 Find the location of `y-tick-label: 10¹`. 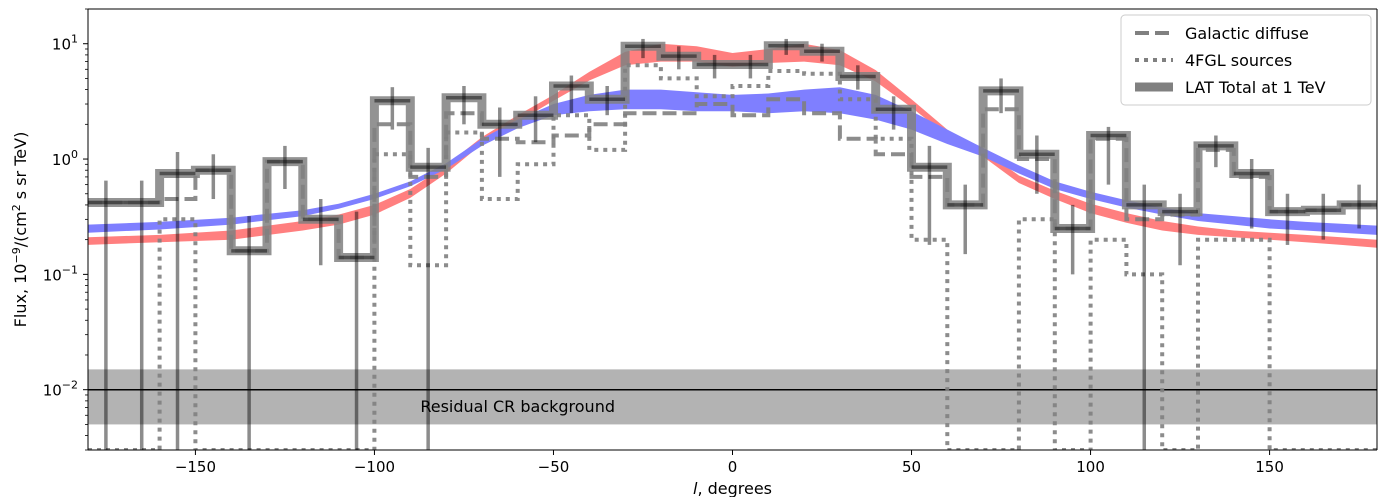

y-tick-label: 10¹ is located at coordinates (65, 43).